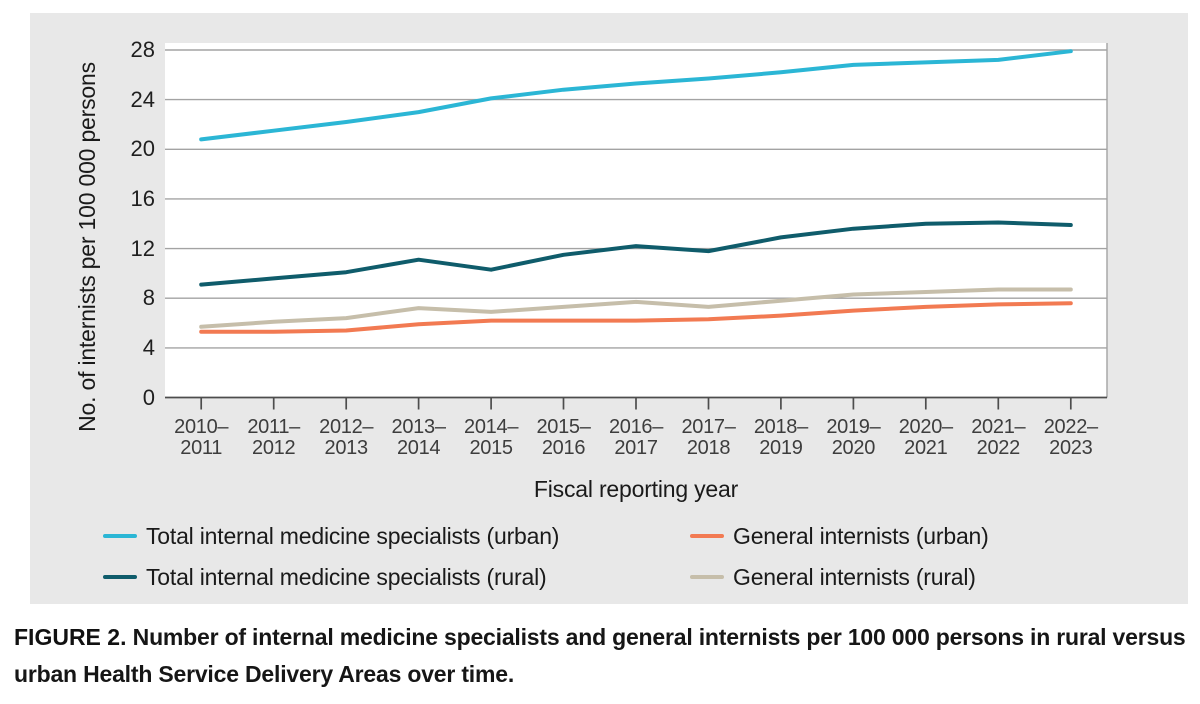  What do you see at coordinates (853, 437) in the screenshot?
I see `x-tick-label: 2019– 2020` at bounding box center [853, 437].